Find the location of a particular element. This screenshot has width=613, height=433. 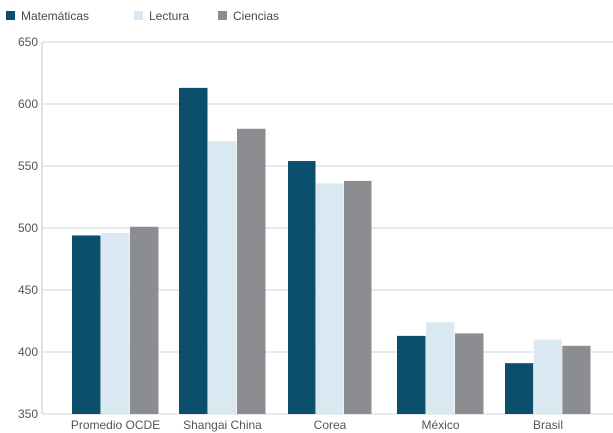

x-tick-label: Shangai China is located at coordinates (222, 425).